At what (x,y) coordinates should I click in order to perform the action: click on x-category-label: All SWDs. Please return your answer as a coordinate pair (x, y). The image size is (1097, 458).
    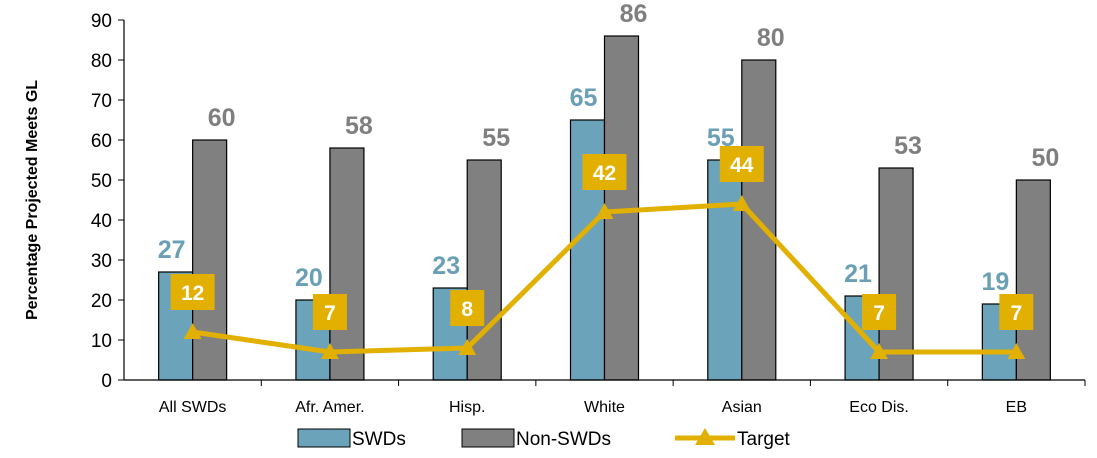
    Looking at the image, I should click on (193, 407).